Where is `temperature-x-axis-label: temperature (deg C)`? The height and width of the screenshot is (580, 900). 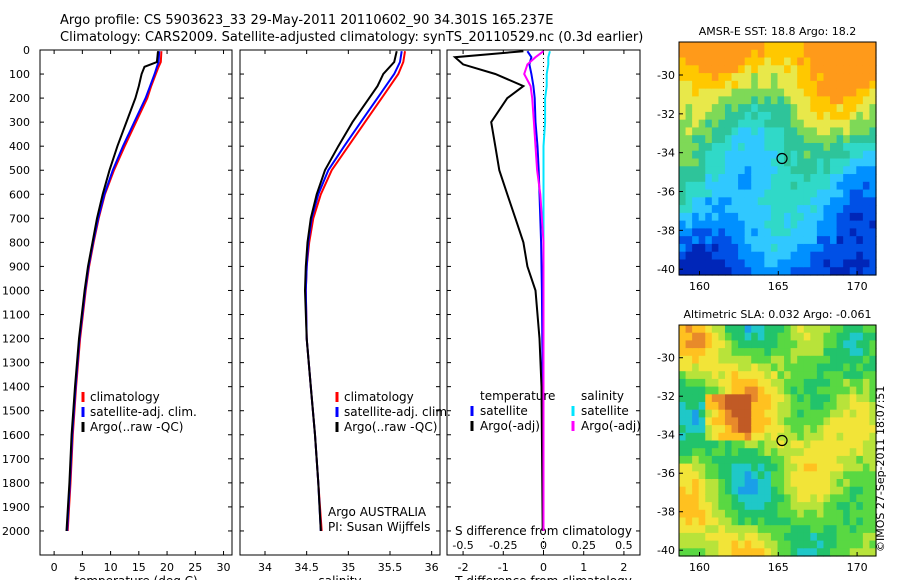
temperature-x-axis-label: temperature (deg C) is located at coordinates (135, 577).